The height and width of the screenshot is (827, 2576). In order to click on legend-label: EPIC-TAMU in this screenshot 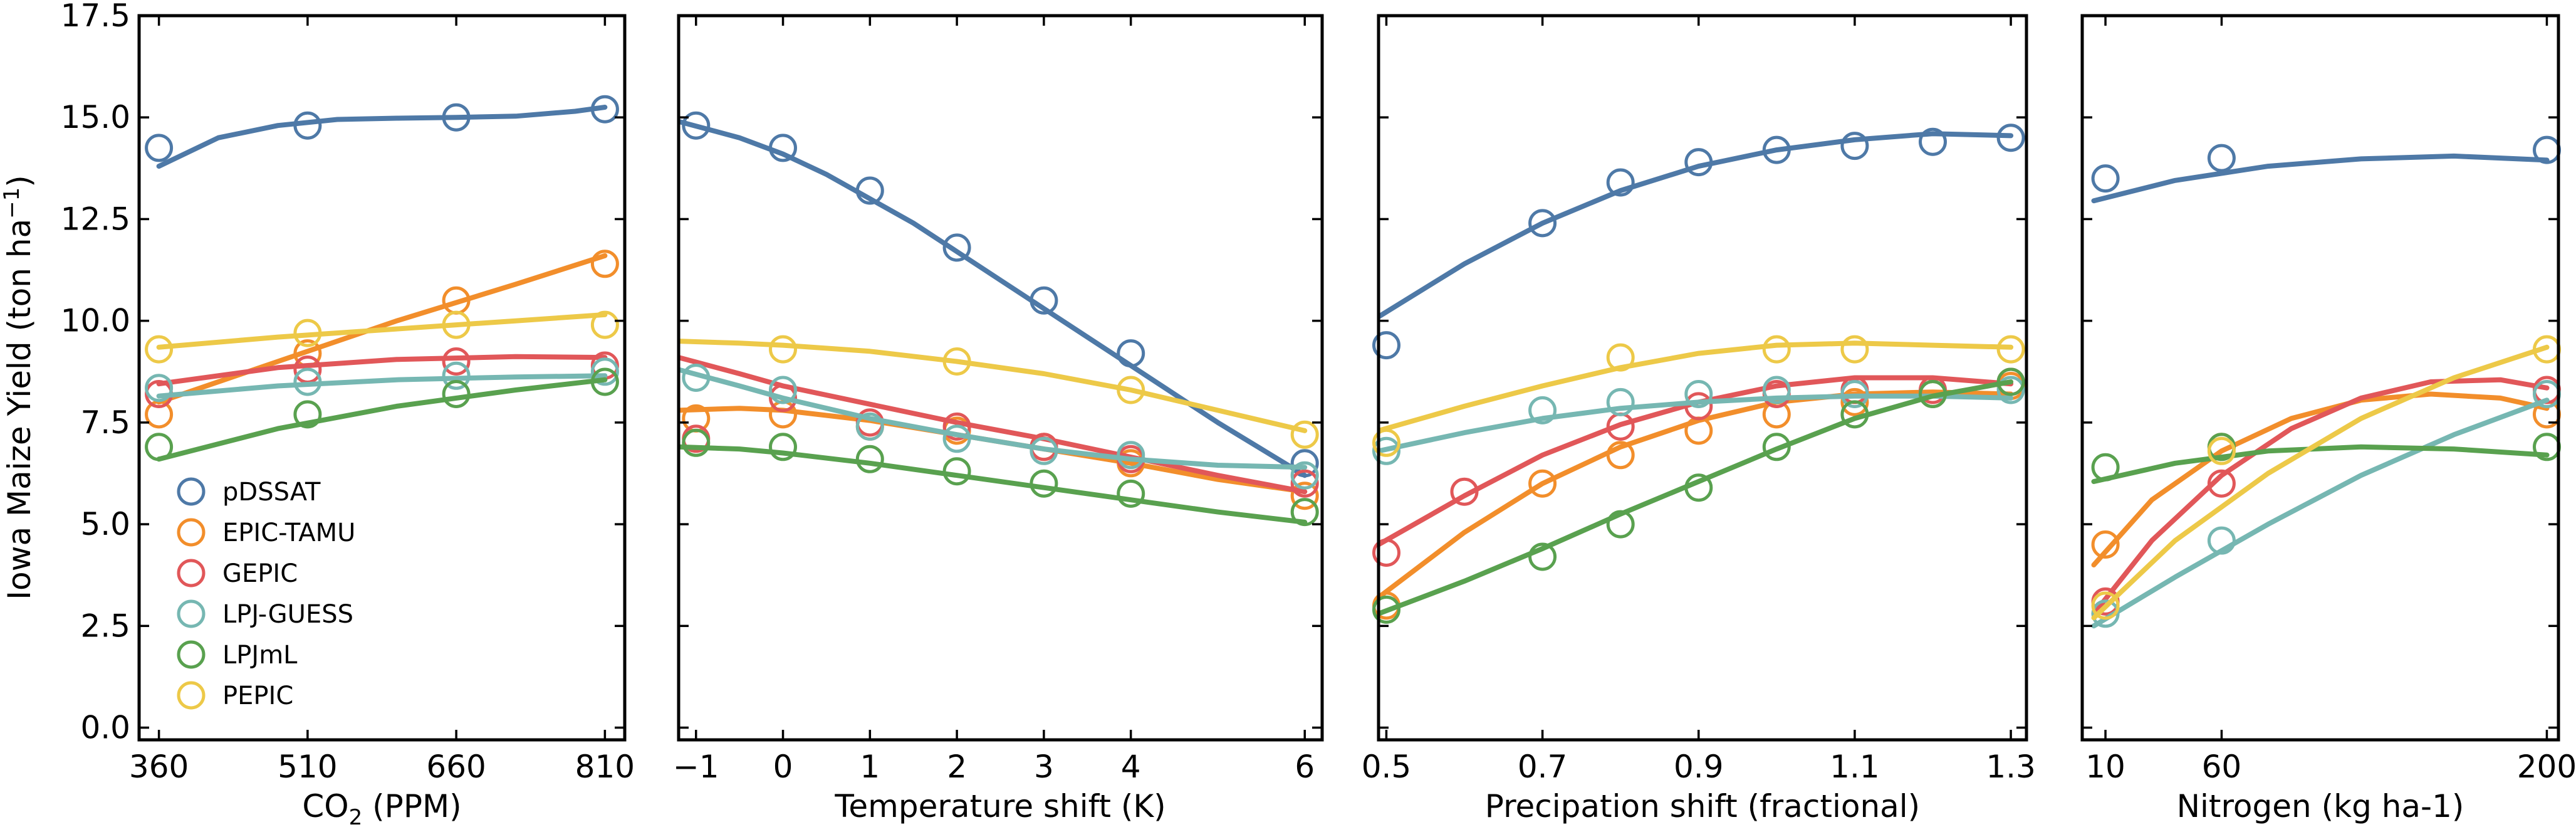, I will do `click(288, 533)`.